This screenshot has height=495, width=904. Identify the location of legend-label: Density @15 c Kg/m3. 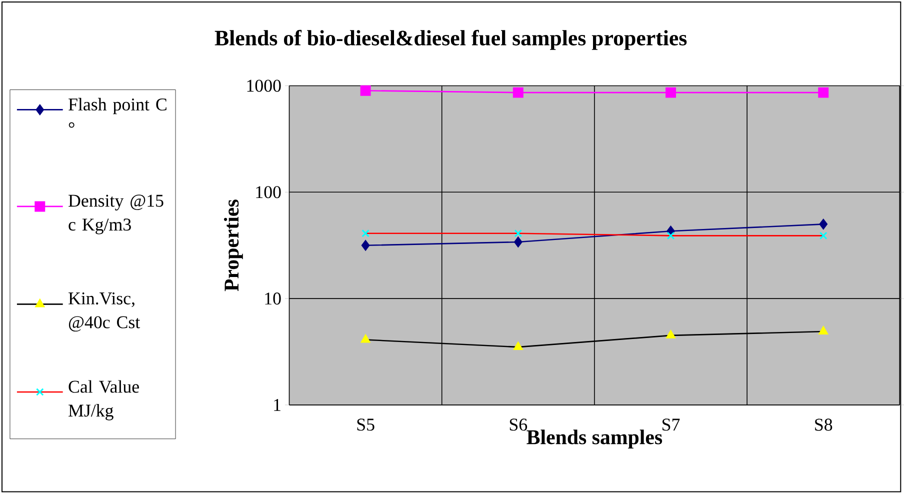
(116, 214).